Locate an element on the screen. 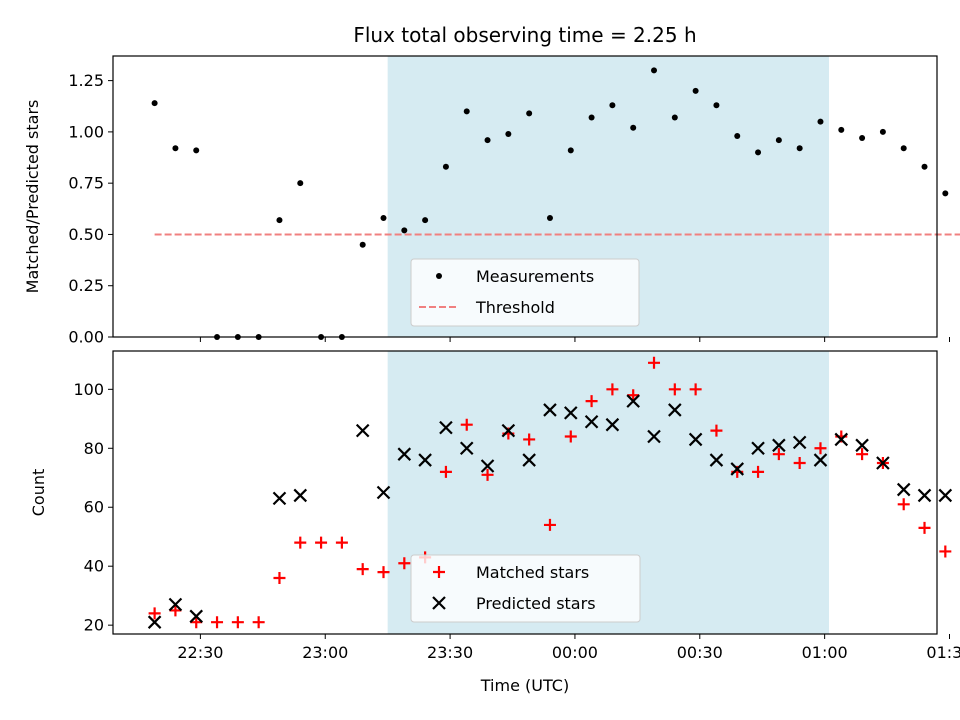  chart-title: Flux total observing time = 2.25 h is located at coordinates (524, 35).